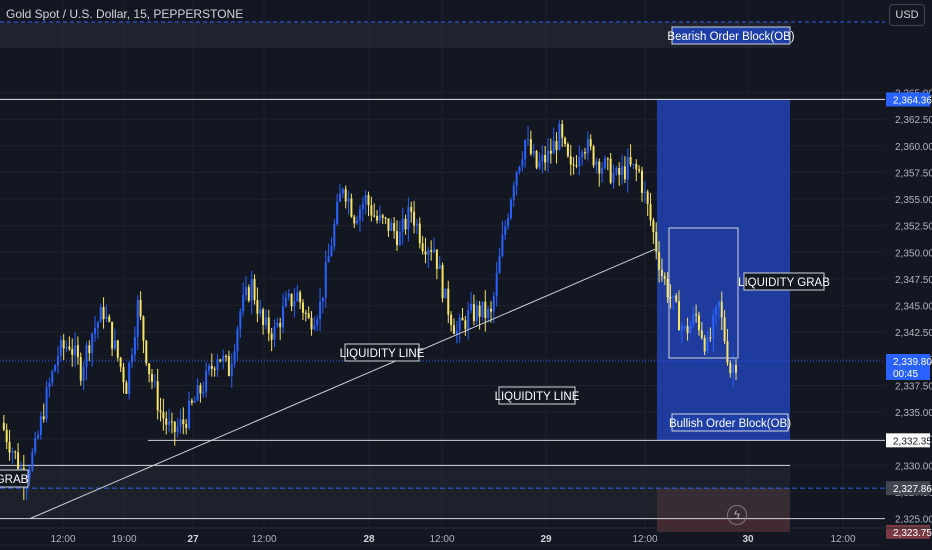 This screenshot has width=932, height=550. What do you see at coordinates (395, 492) in the screenshot?
I see `bottom-band` at bounding box center [395, 492].